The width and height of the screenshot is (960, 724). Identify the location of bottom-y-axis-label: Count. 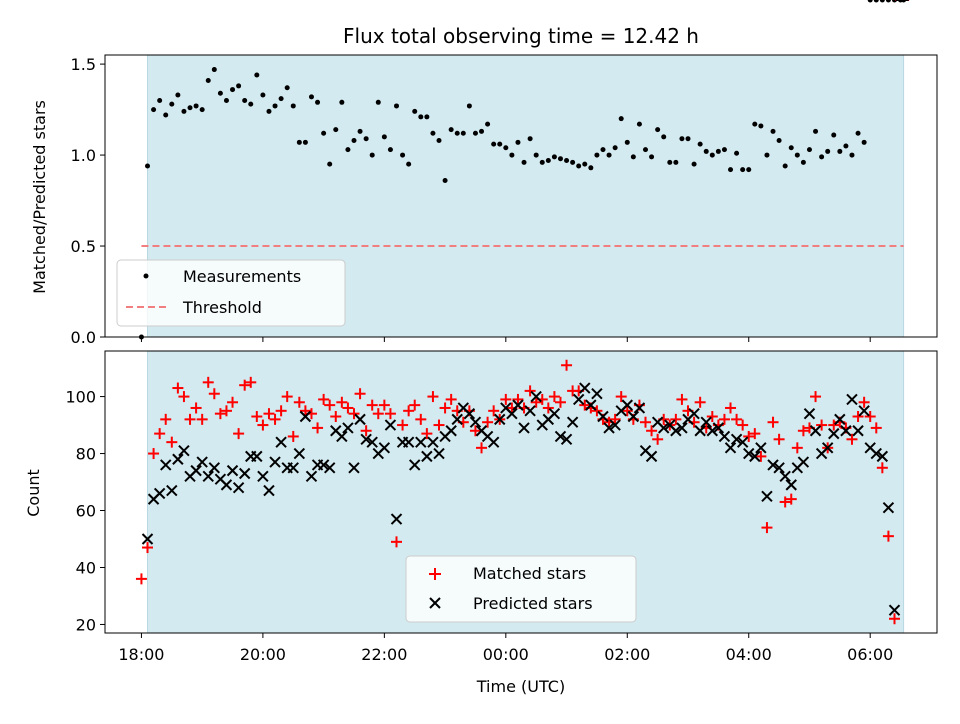
(33, 493).